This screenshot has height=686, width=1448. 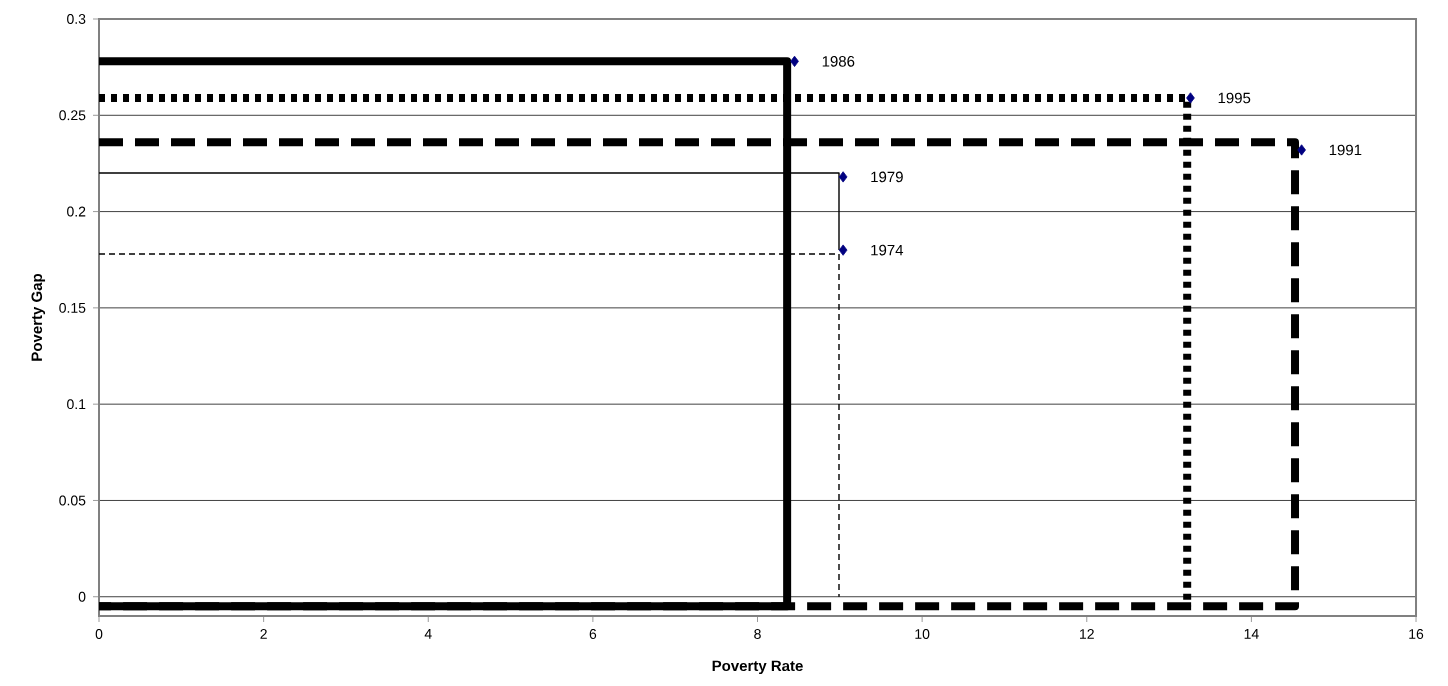 What do you see at coordinates (76, 404) in the screenshot?
I see `y-tick-label: 0.1` at bounding box center [76, 404].